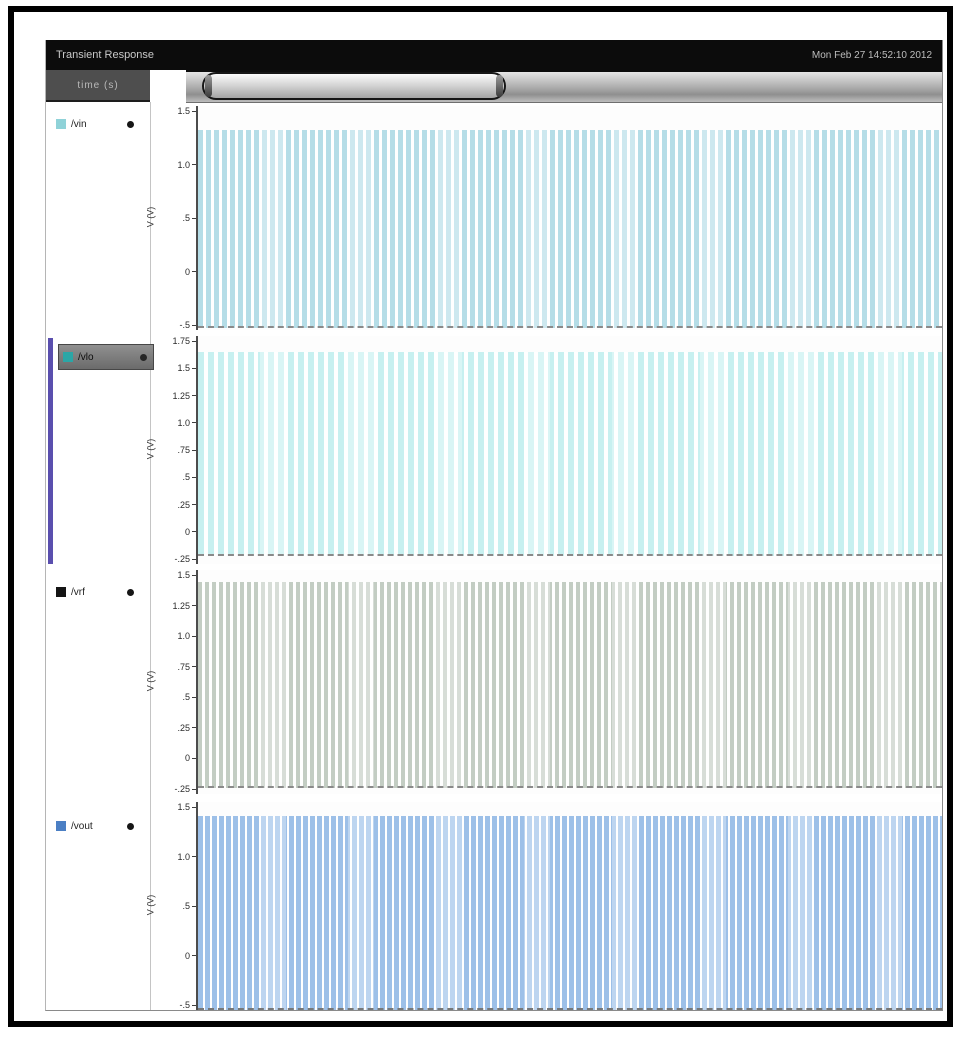 This screenshot has width=967, height=1037. I want to click on y-axis: V (V) 1.75 1.5 1.25 1.0 .75 .5 .25 0 -.25, so click(170, 450).